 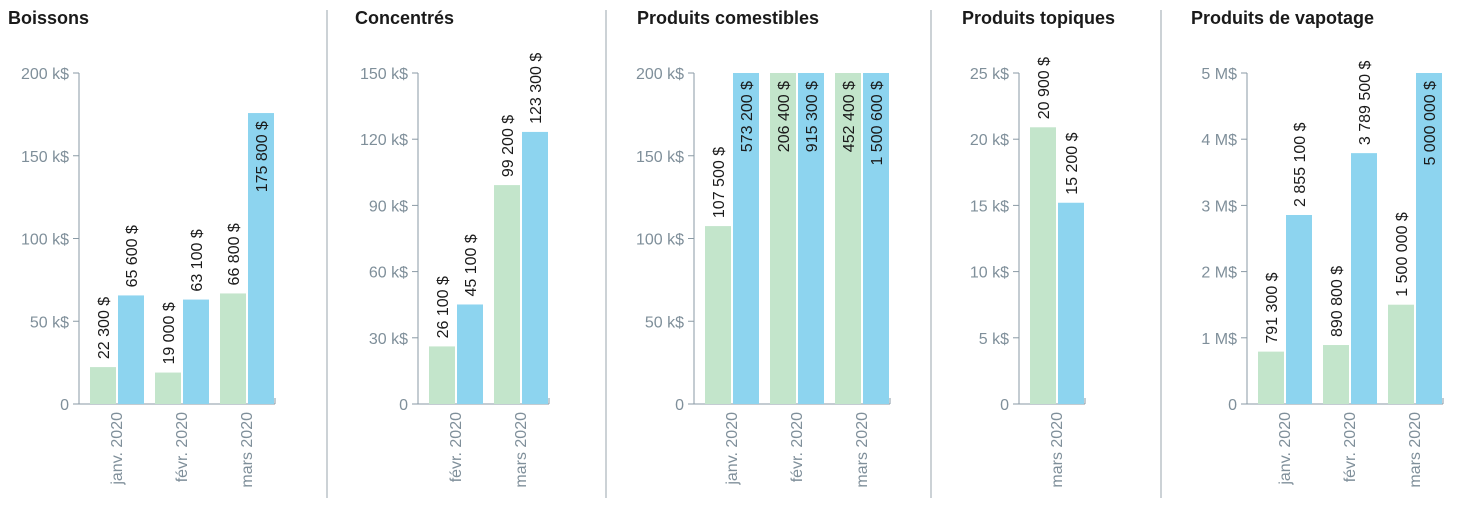 I want to click on y-tick-label: 5 M$, so click(x=1219, y=74).